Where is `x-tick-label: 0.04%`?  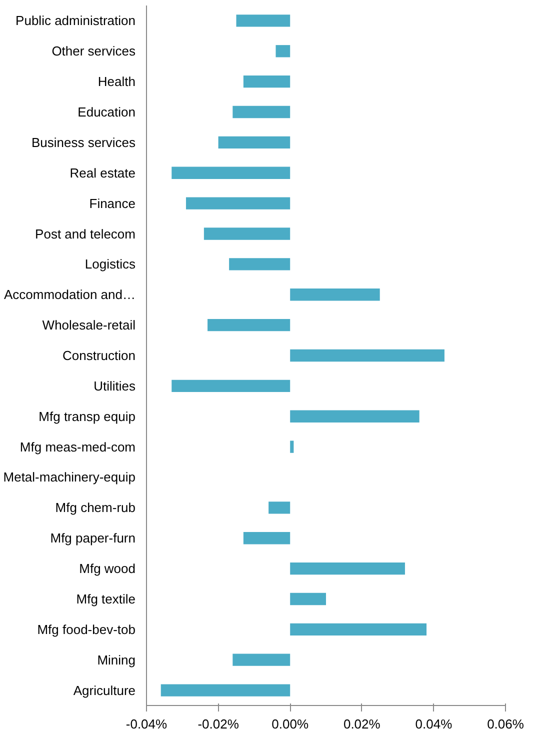
x-tick-label: 0.04% is located at coordinates (434, 724).